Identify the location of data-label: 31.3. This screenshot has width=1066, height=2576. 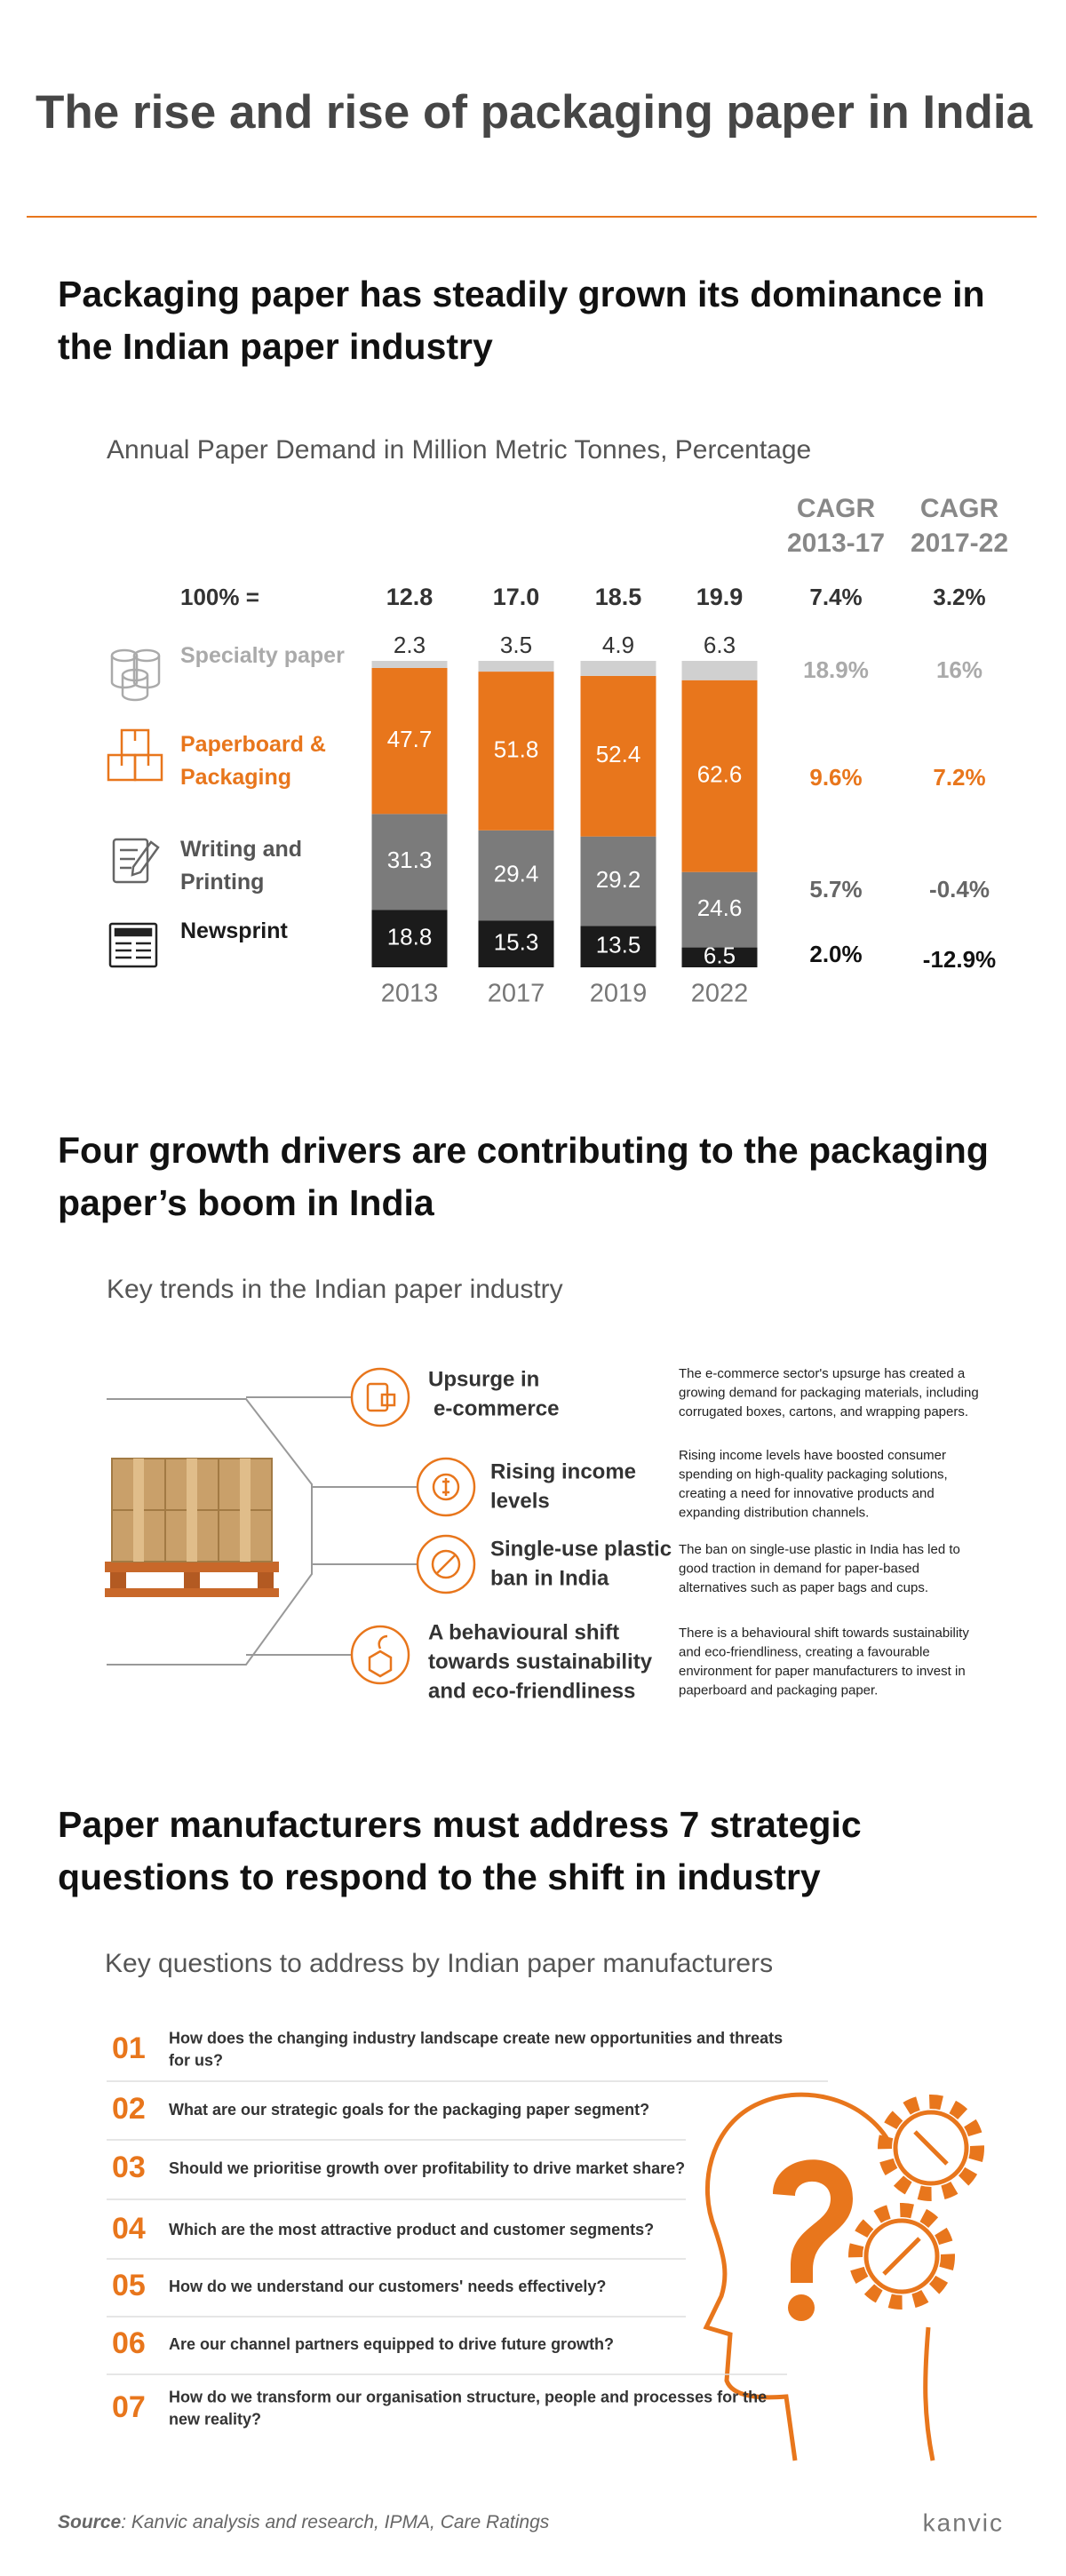
(410, 860).